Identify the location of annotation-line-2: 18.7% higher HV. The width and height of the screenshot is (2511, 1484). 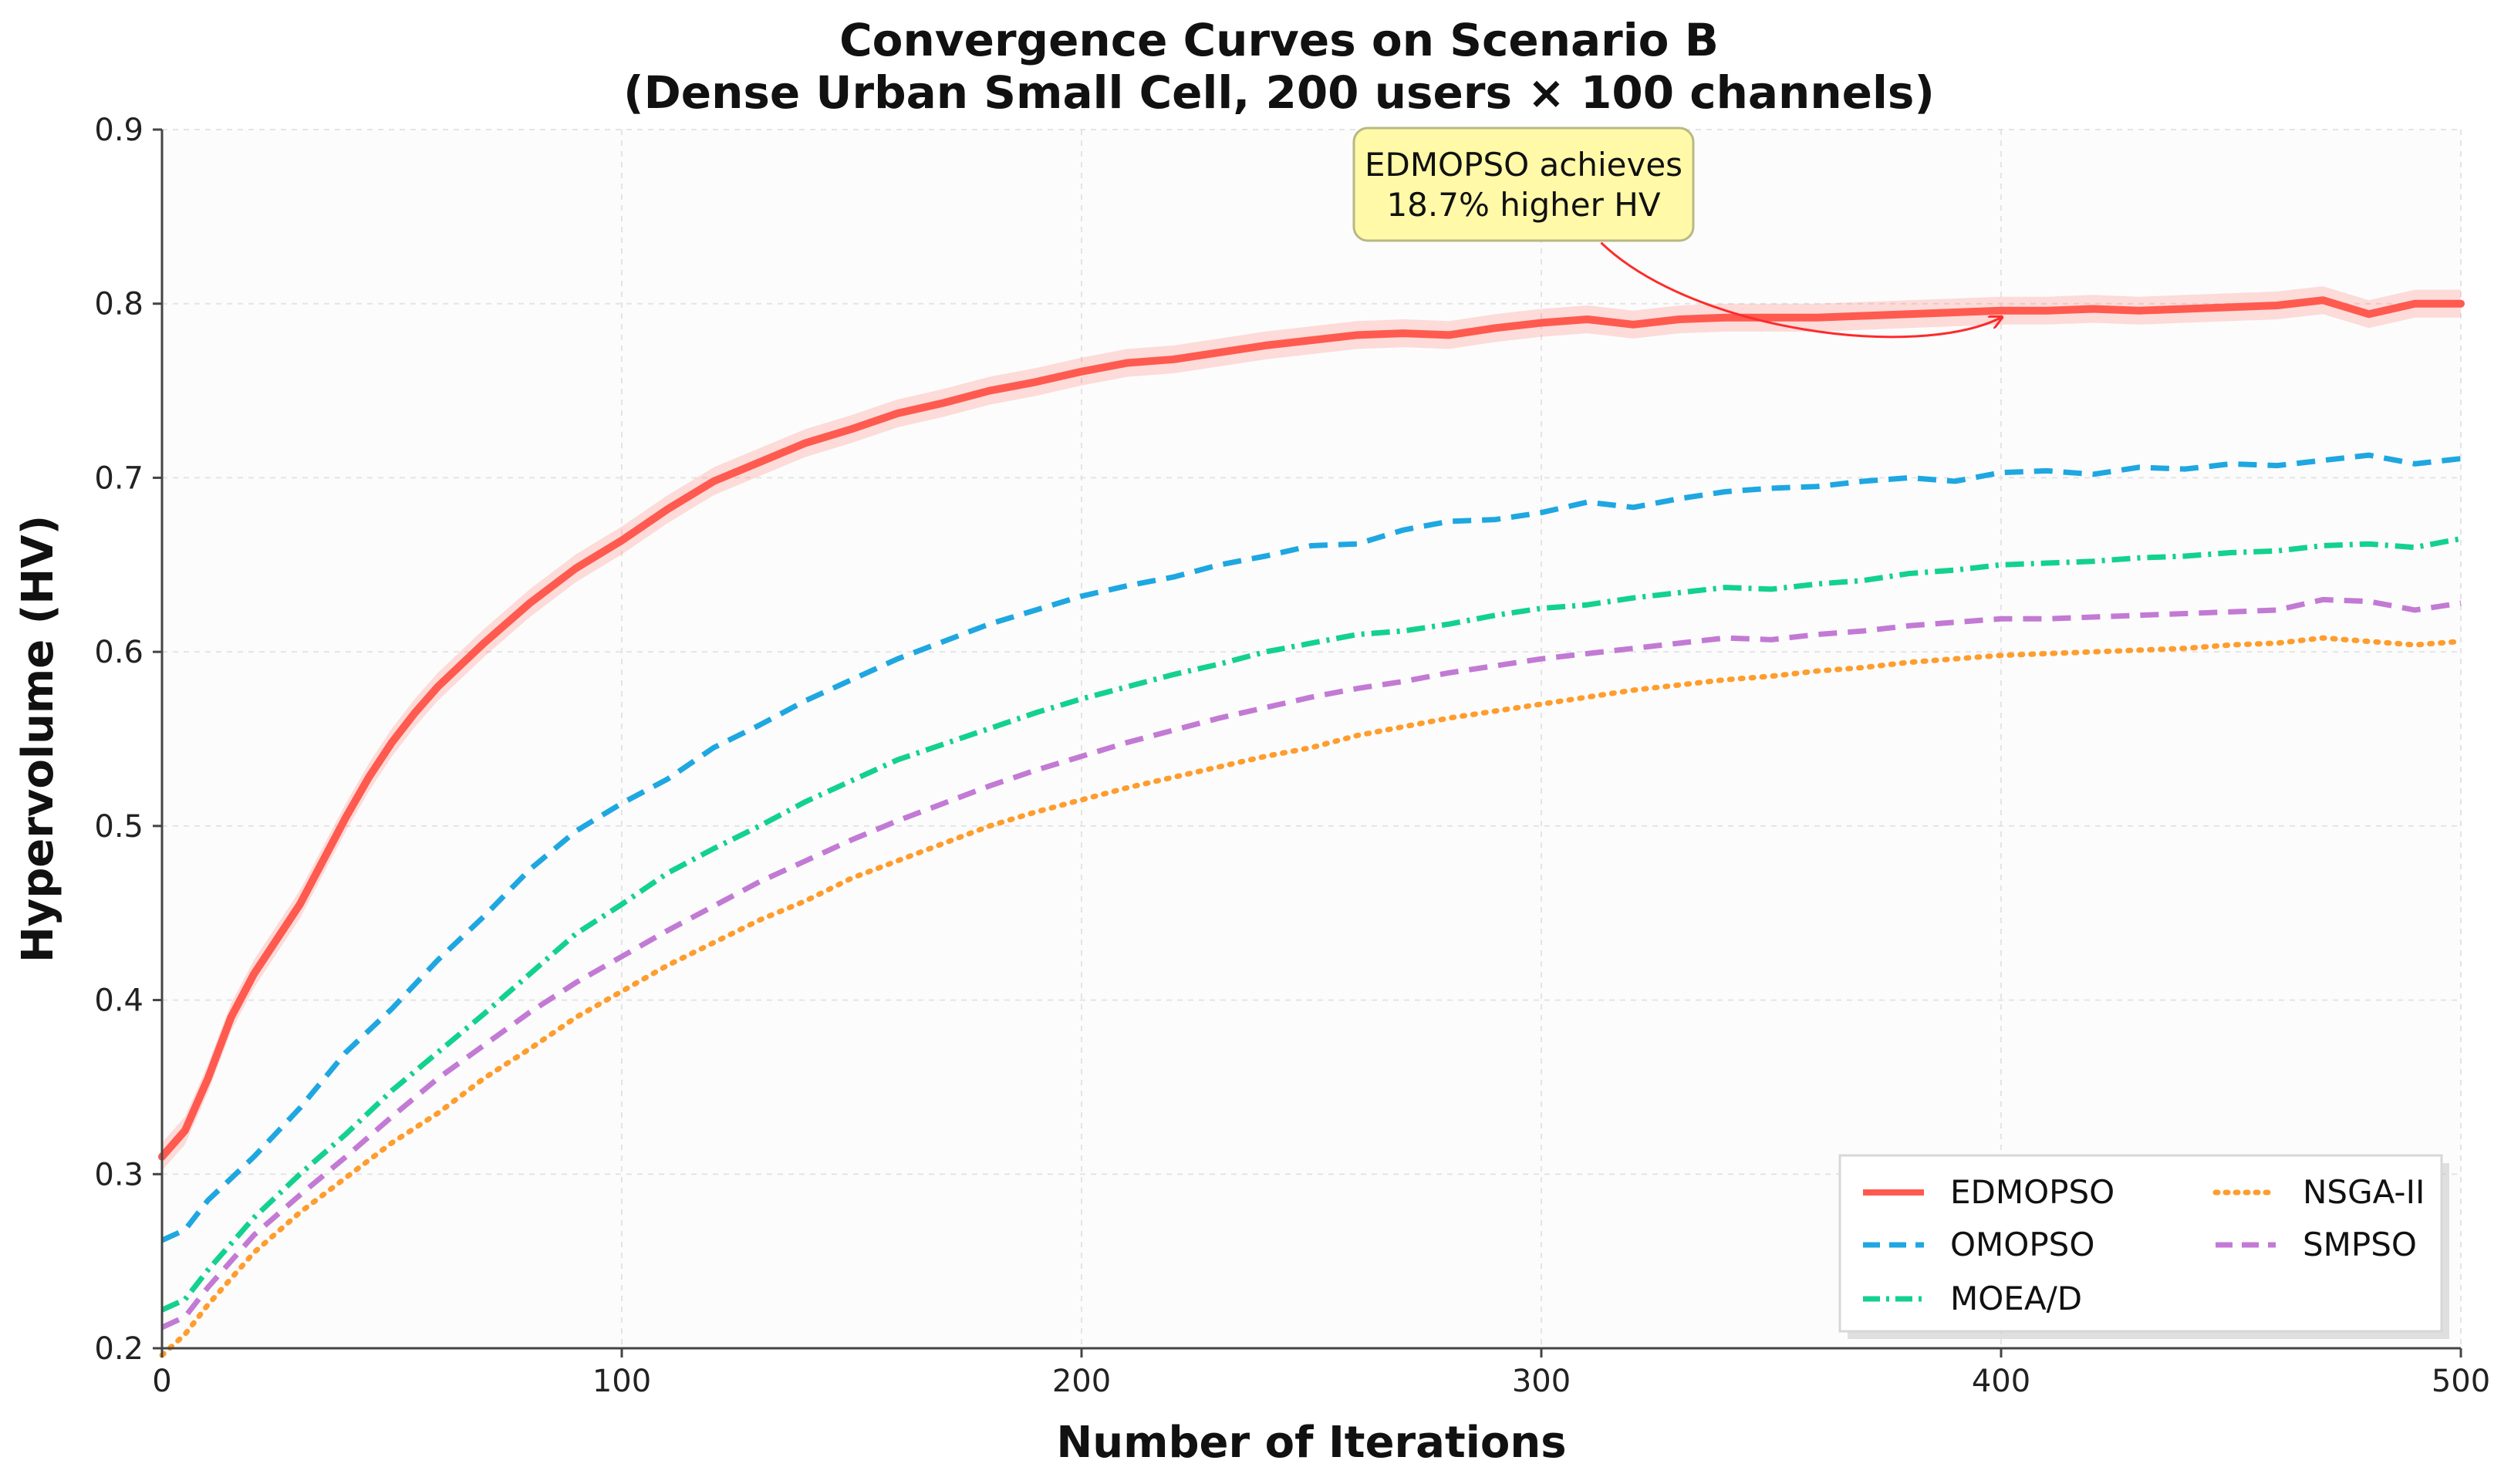
(1523, 205).